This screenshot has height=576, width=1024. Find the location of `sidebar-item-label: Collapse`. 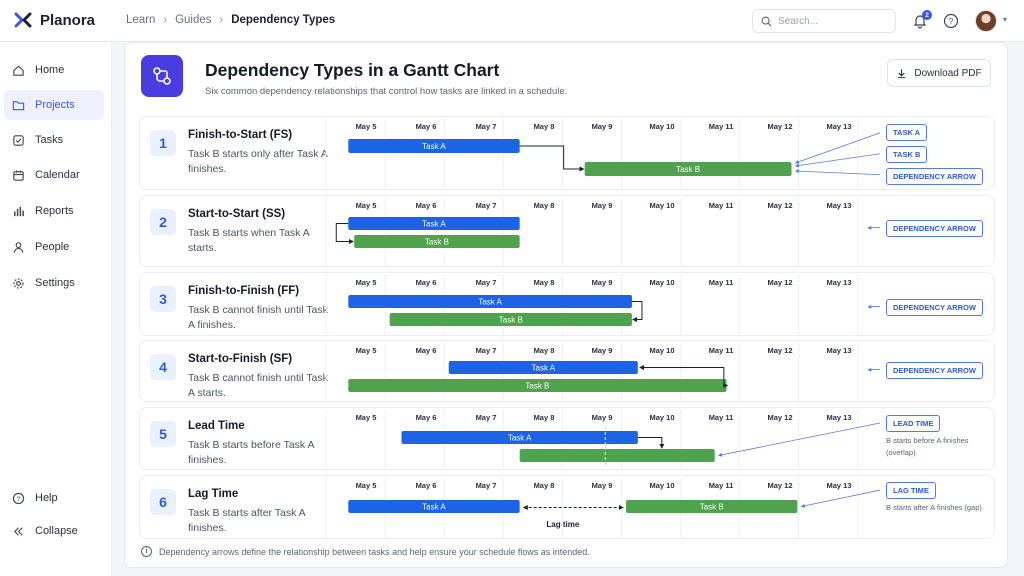

sidebar-item-label: Collapse is located at coordinates (56, 531).